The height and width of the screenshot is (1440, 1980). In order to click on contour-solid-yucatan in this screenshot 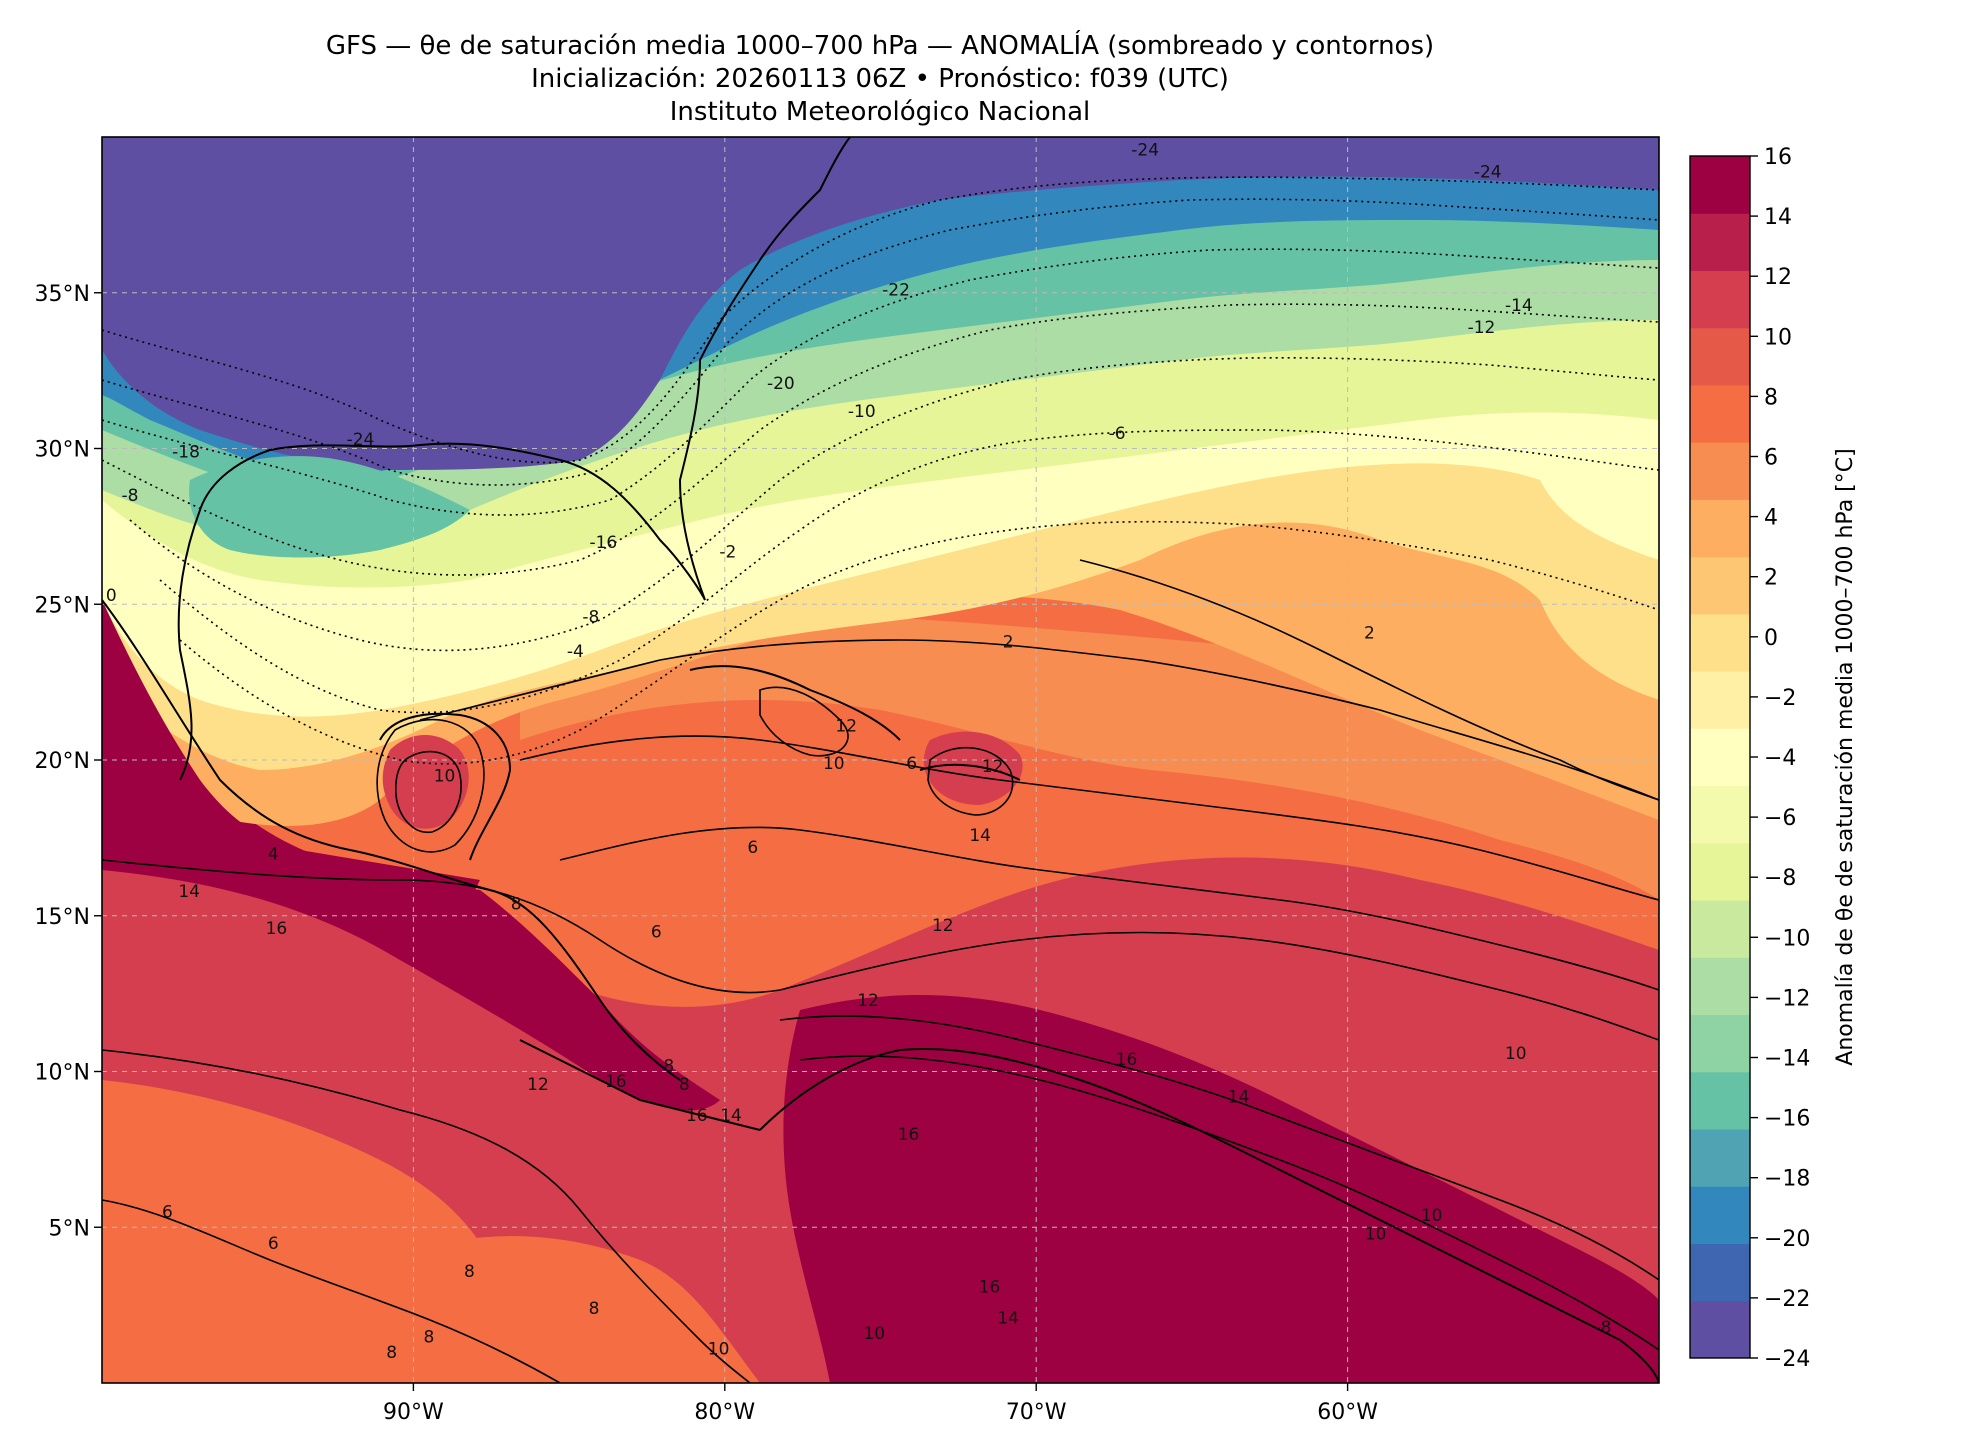, I will do `click(430, 785)`.